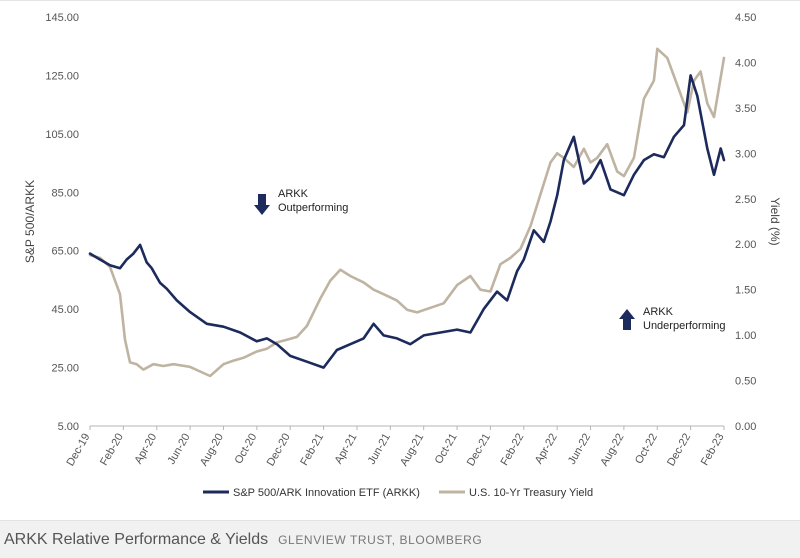  What do you see at coordinates (136, 539) in the screenshot?
I see `caption-title: ARKK Relative Performance & Yields` at bounding box center [136, 539].